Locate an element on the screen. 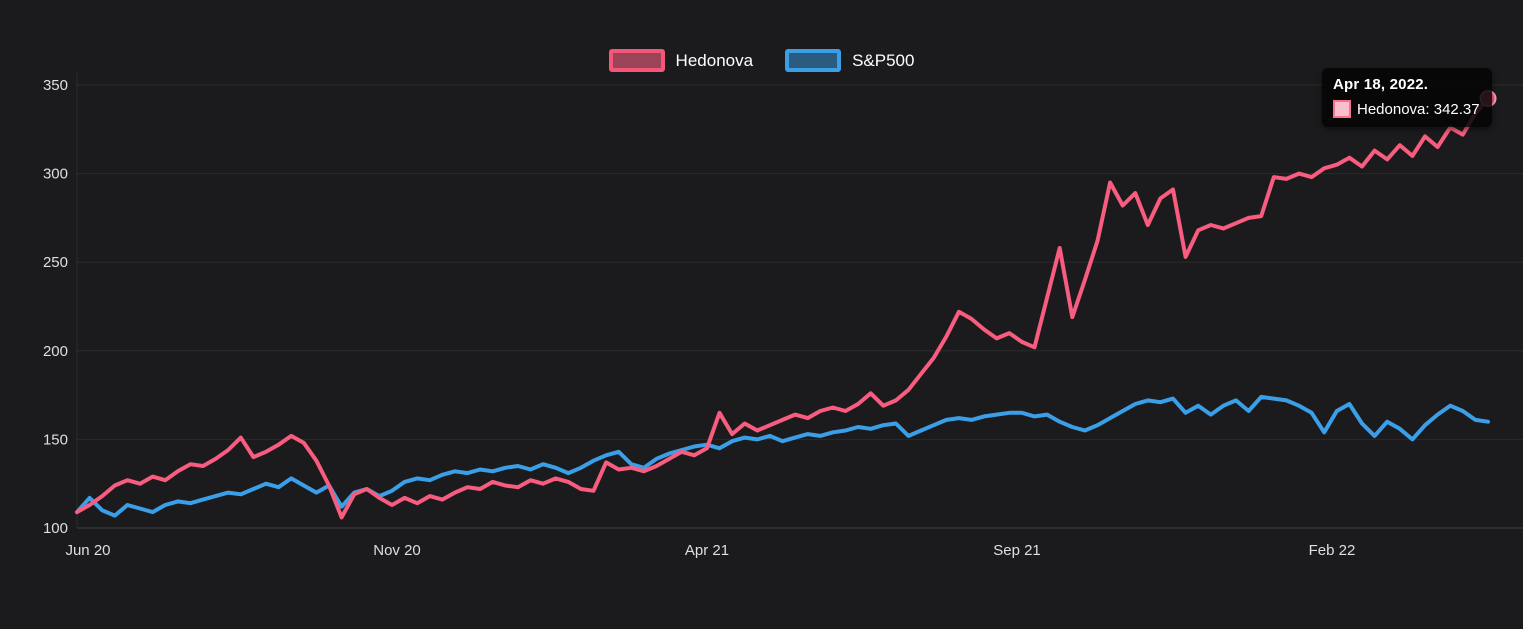 The image size is (1523, 629). y-tick-label: 300 is located at coordinates (55, 174).